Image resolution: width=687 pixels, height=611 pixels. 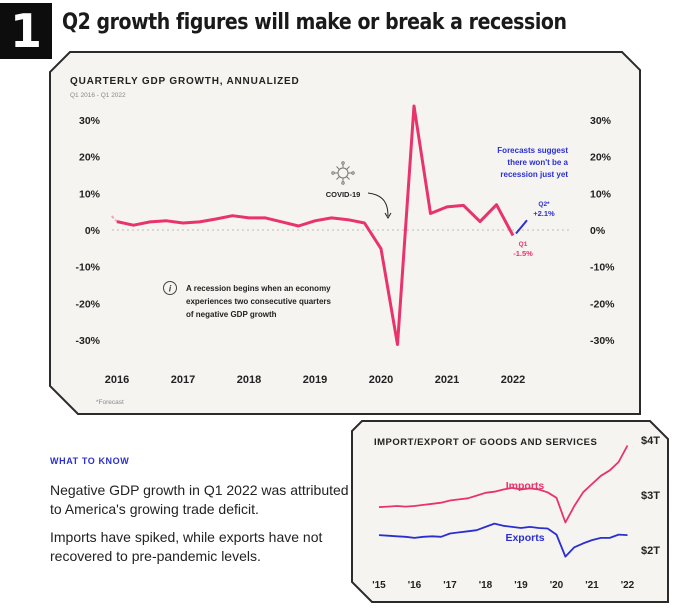 I want to click on gdp-x-tick: 2017, so click(x=183, y=380).